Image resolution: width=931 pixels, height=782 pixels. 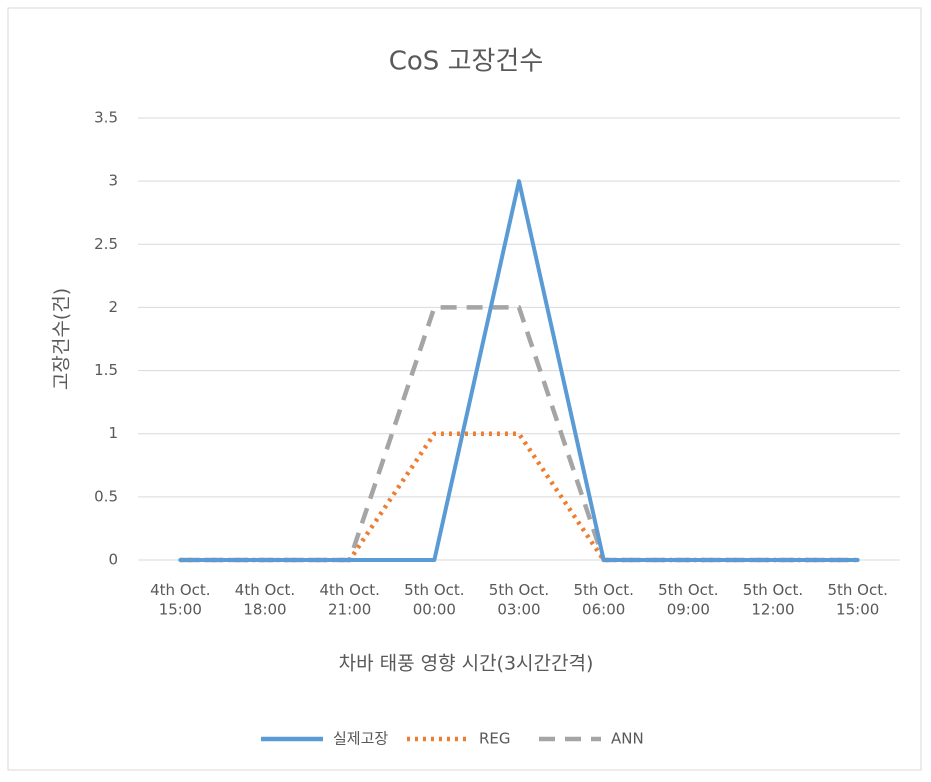 I want to click on x-tick-label: 4th Oct. 15:00, so click(x=180, y=600).